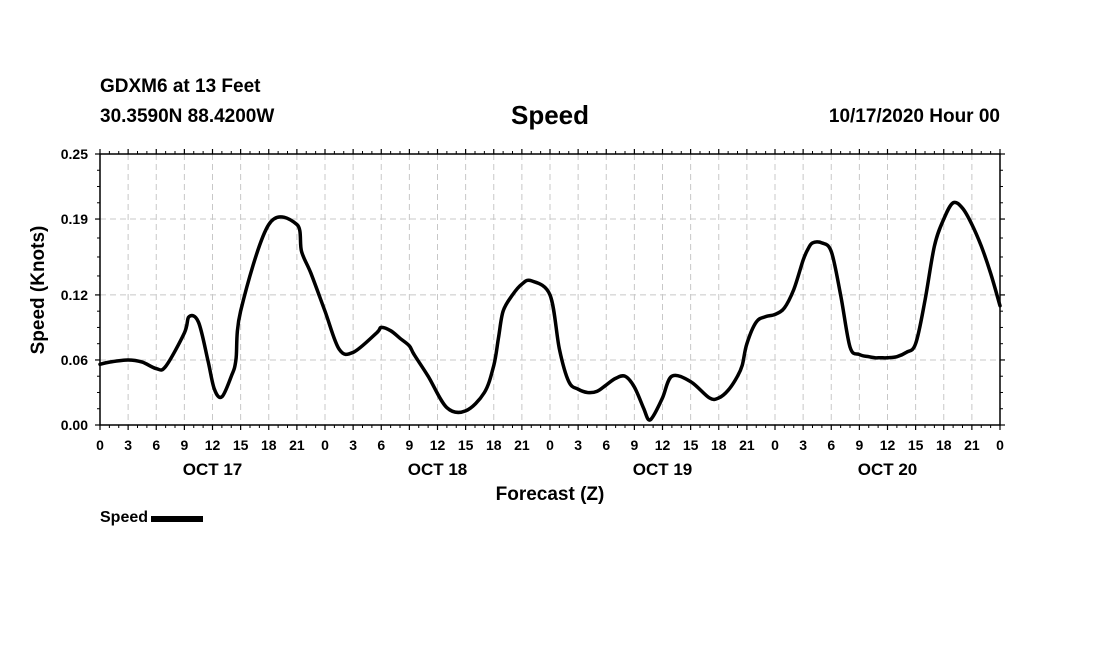 The height and width of the screenshot is (650, 1100). I want to click on station-label: GDXM6 at 13 Feet, so click(180, 86).